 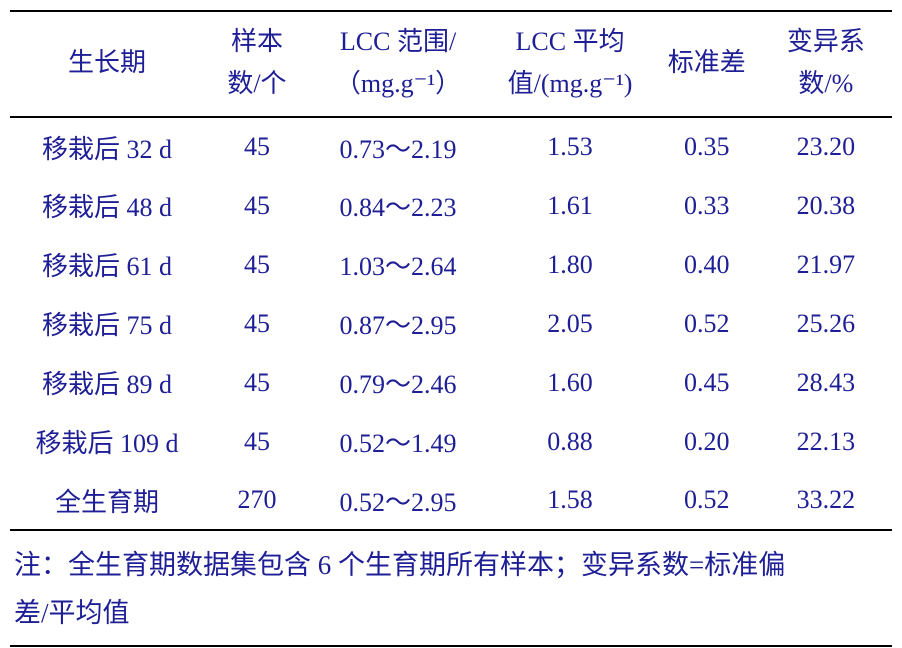 I want to click on table-cell-growth-stage: 全生育期, so click(x=107, y=502).